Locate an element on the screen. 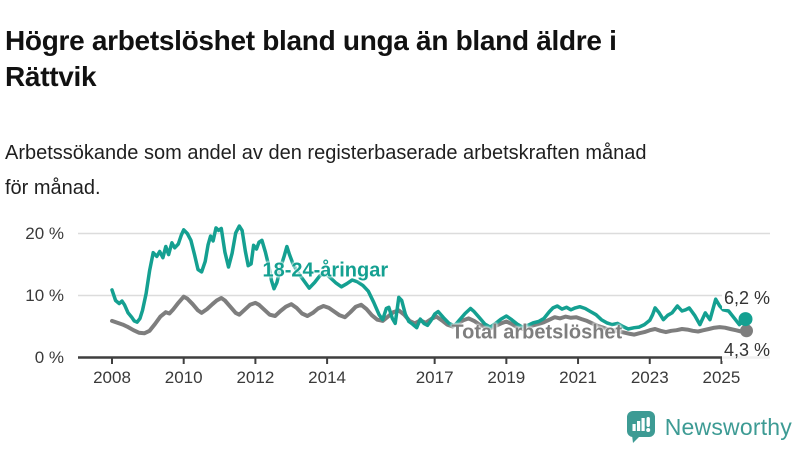 The width and height of the screenshot is (800, 450). y-axis-label: 20 % is located at coordinates (44, 233).